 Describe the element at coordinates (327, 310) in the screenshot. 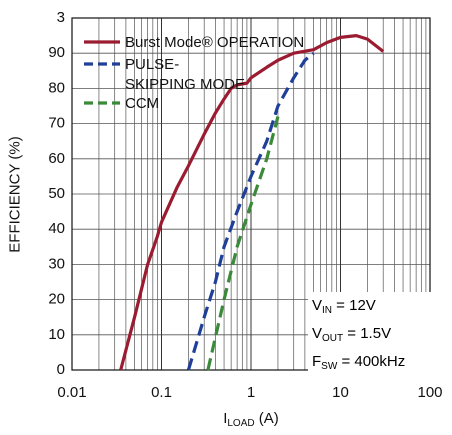

I see `annotation-sub: IN` at that location.